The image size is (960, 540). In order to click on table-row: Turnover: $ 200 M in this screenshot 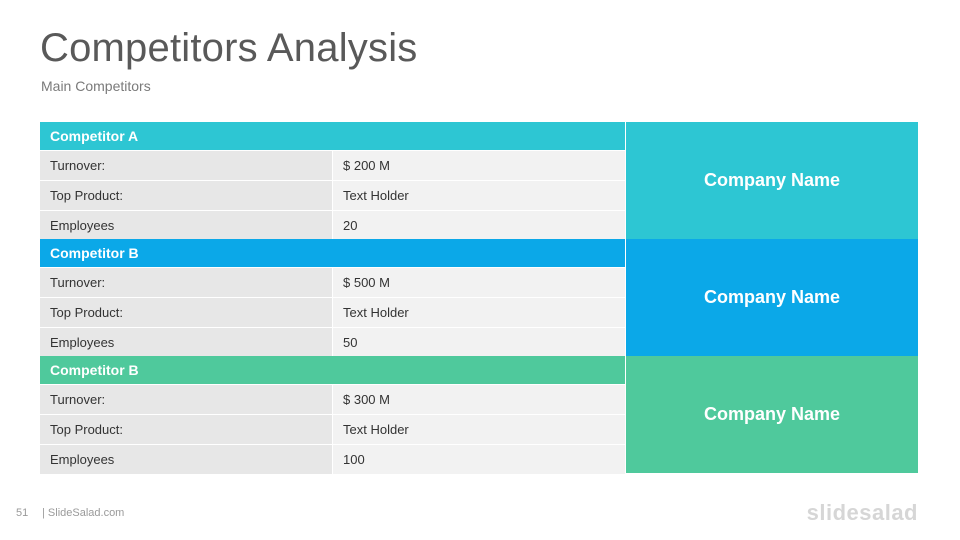, I will do `click(332, 165)`.